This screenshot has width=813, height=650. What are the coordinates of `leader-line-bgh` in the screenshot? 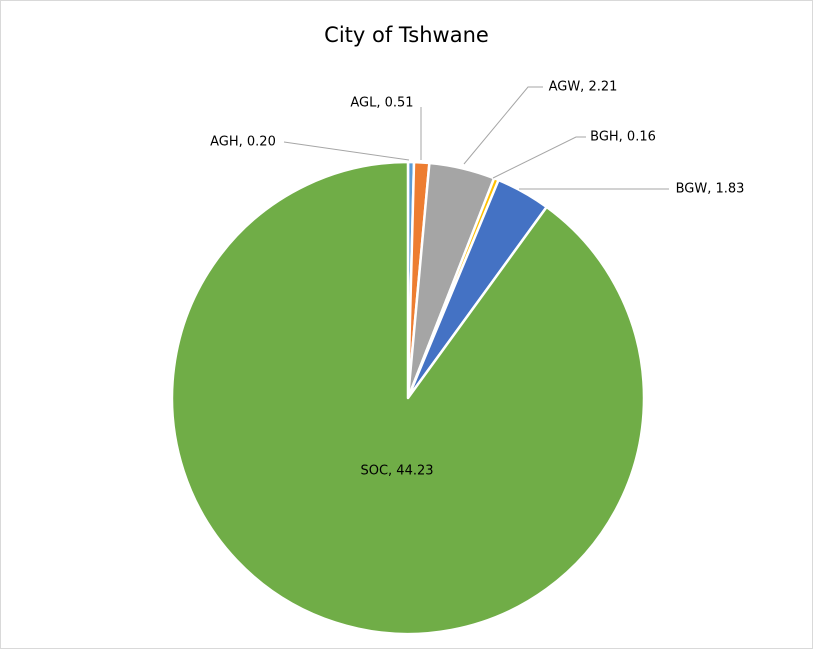 It's located at (539, 157).